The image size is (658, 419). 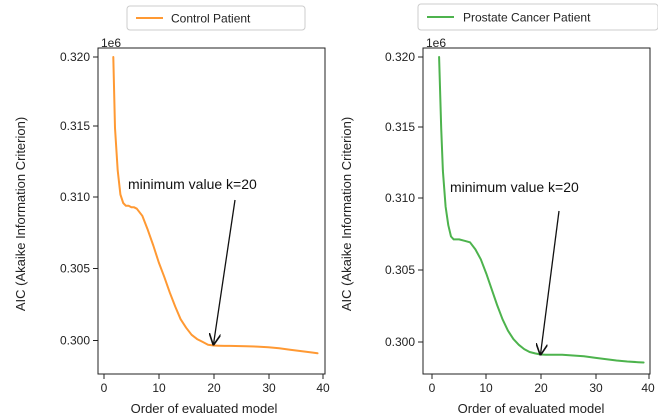 I want to click on legend: Prostate Cancer Patient, so click(x=537, y=17).